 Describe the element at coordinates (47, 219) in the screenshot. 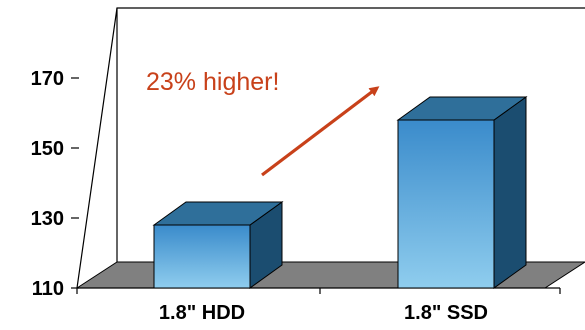

I see `y-tick-label: 130` at that location.